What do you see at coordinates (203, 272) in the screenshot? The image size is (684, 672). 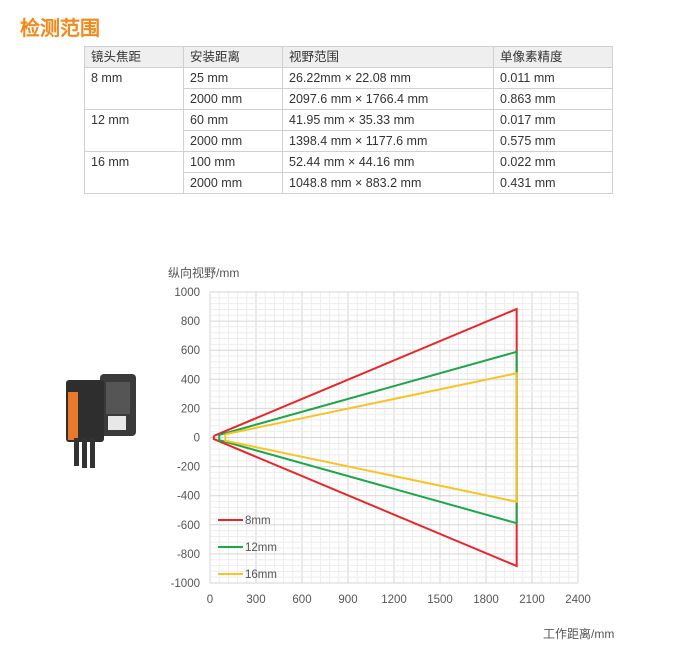 I see `y-axis-label: 纵向视野/mm` at bounding box center [203, 272].